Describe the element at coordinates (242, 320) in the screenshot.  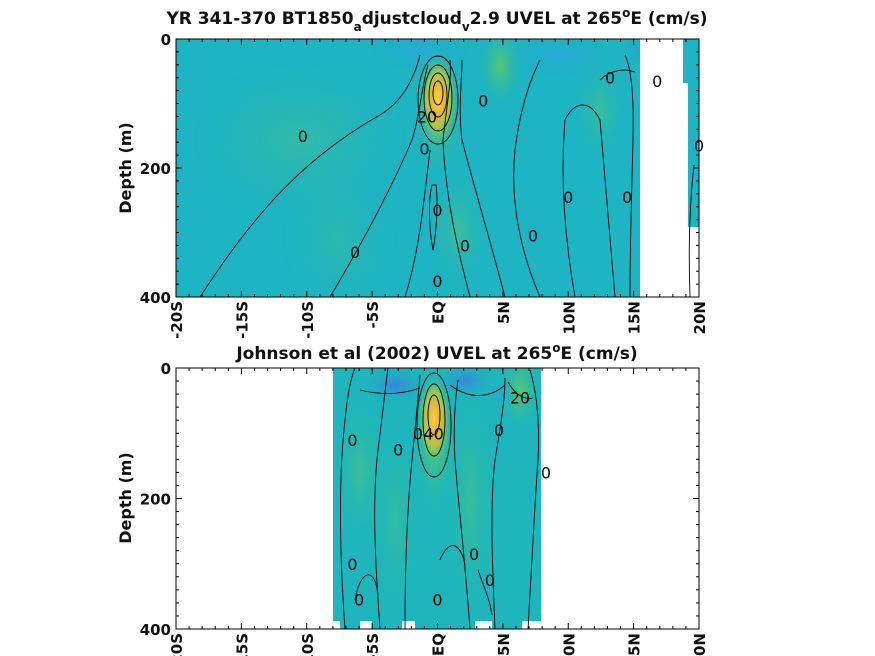
I see `top-xtick-label: -15S` at that location.